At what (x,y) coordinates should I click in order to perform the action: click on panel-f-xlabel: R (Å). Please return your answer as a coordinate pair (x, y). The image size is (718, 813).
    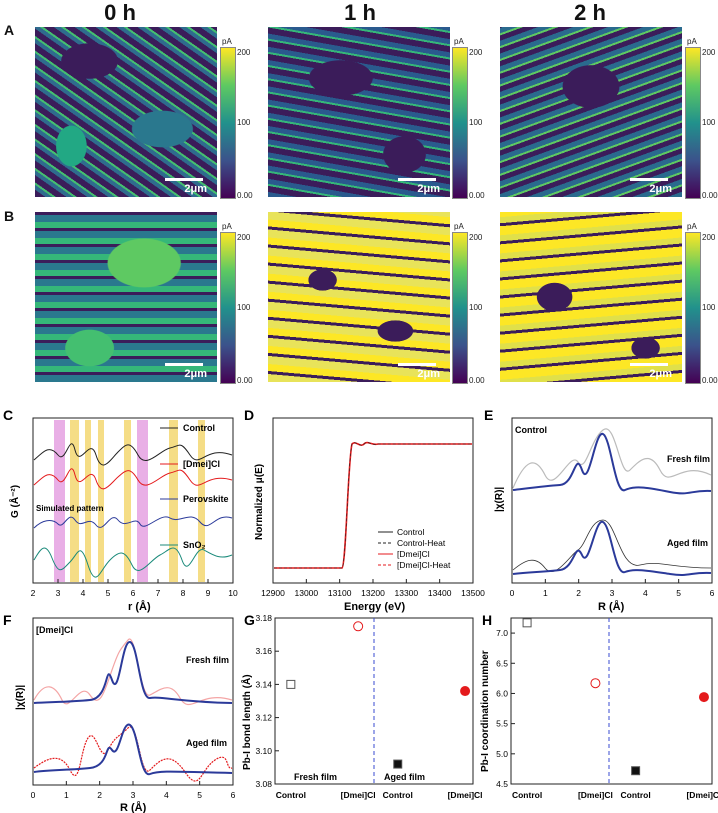
    Looking at the image, I should click on (133, 807).